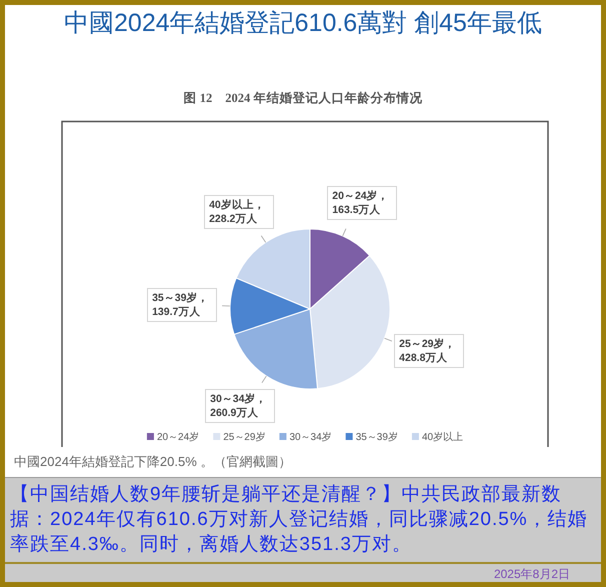 The height and width of the screenshot is (587, 606). What do you see at coordinates (303, 23) in the screenshot?
I see `title: 中國2024年結婚登記610.6萬對 創45年最低` at bounding box center [303, 23].